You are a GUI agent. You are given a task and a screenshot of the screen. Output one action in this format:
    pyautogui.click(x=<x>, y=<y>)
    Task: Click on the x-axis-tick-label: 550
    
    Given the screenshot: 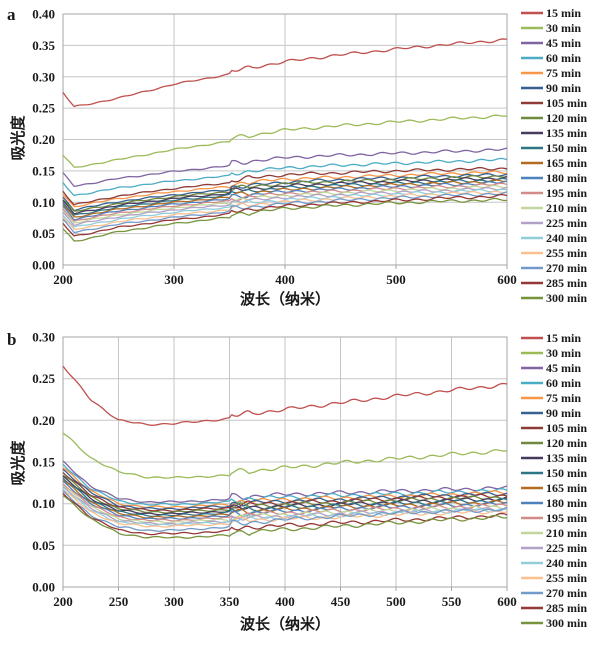 What is the action you would take?
    pyautogui.click(x=452, y=601)
    